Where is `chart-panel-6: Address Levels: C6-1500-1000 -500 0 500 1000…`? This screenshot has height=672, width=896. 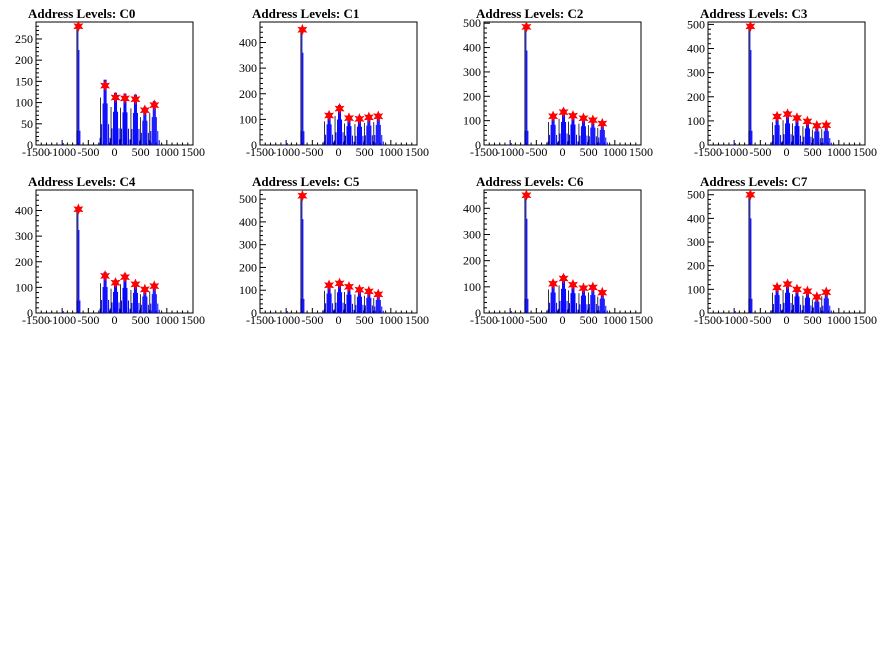 chart-panel-6: Address Levels: C6-1500-1000 -500 0 500 1000… is located at coordinates (558, 250).